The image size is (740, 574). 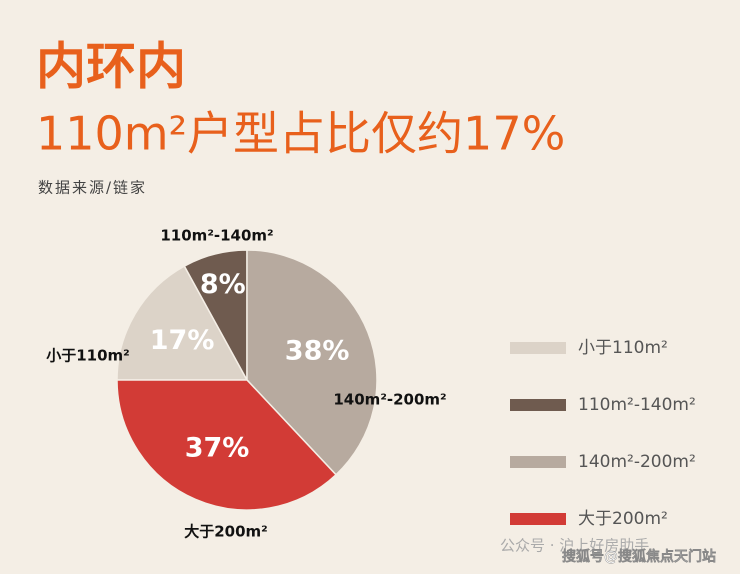 I want to click on watermark: 公众号 · 沪上好房助手, so click(x=574, y=546).